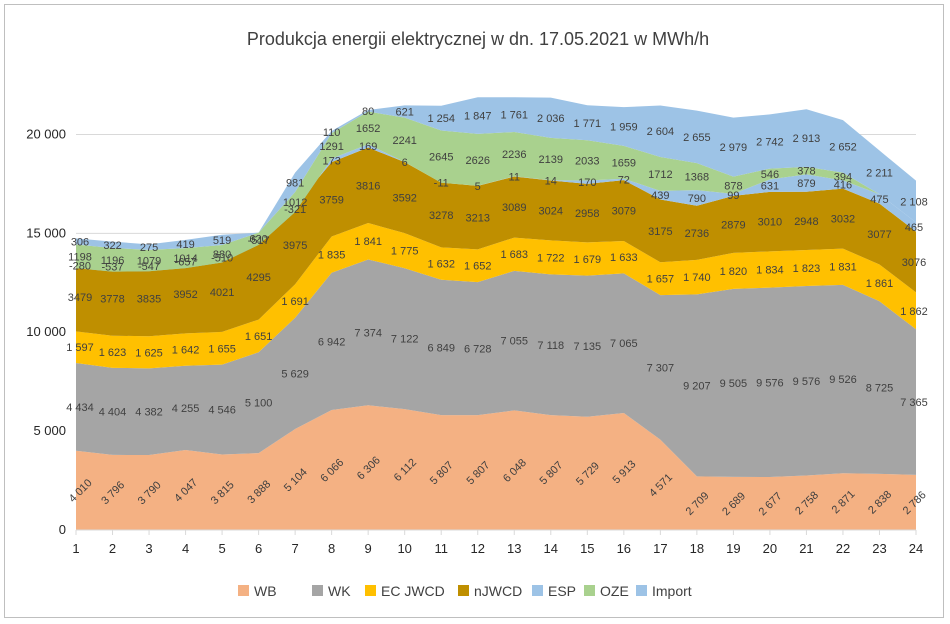 This screenshot has height=624, width=950. I want to click on x-tick-label: 6, so click(258, 548).